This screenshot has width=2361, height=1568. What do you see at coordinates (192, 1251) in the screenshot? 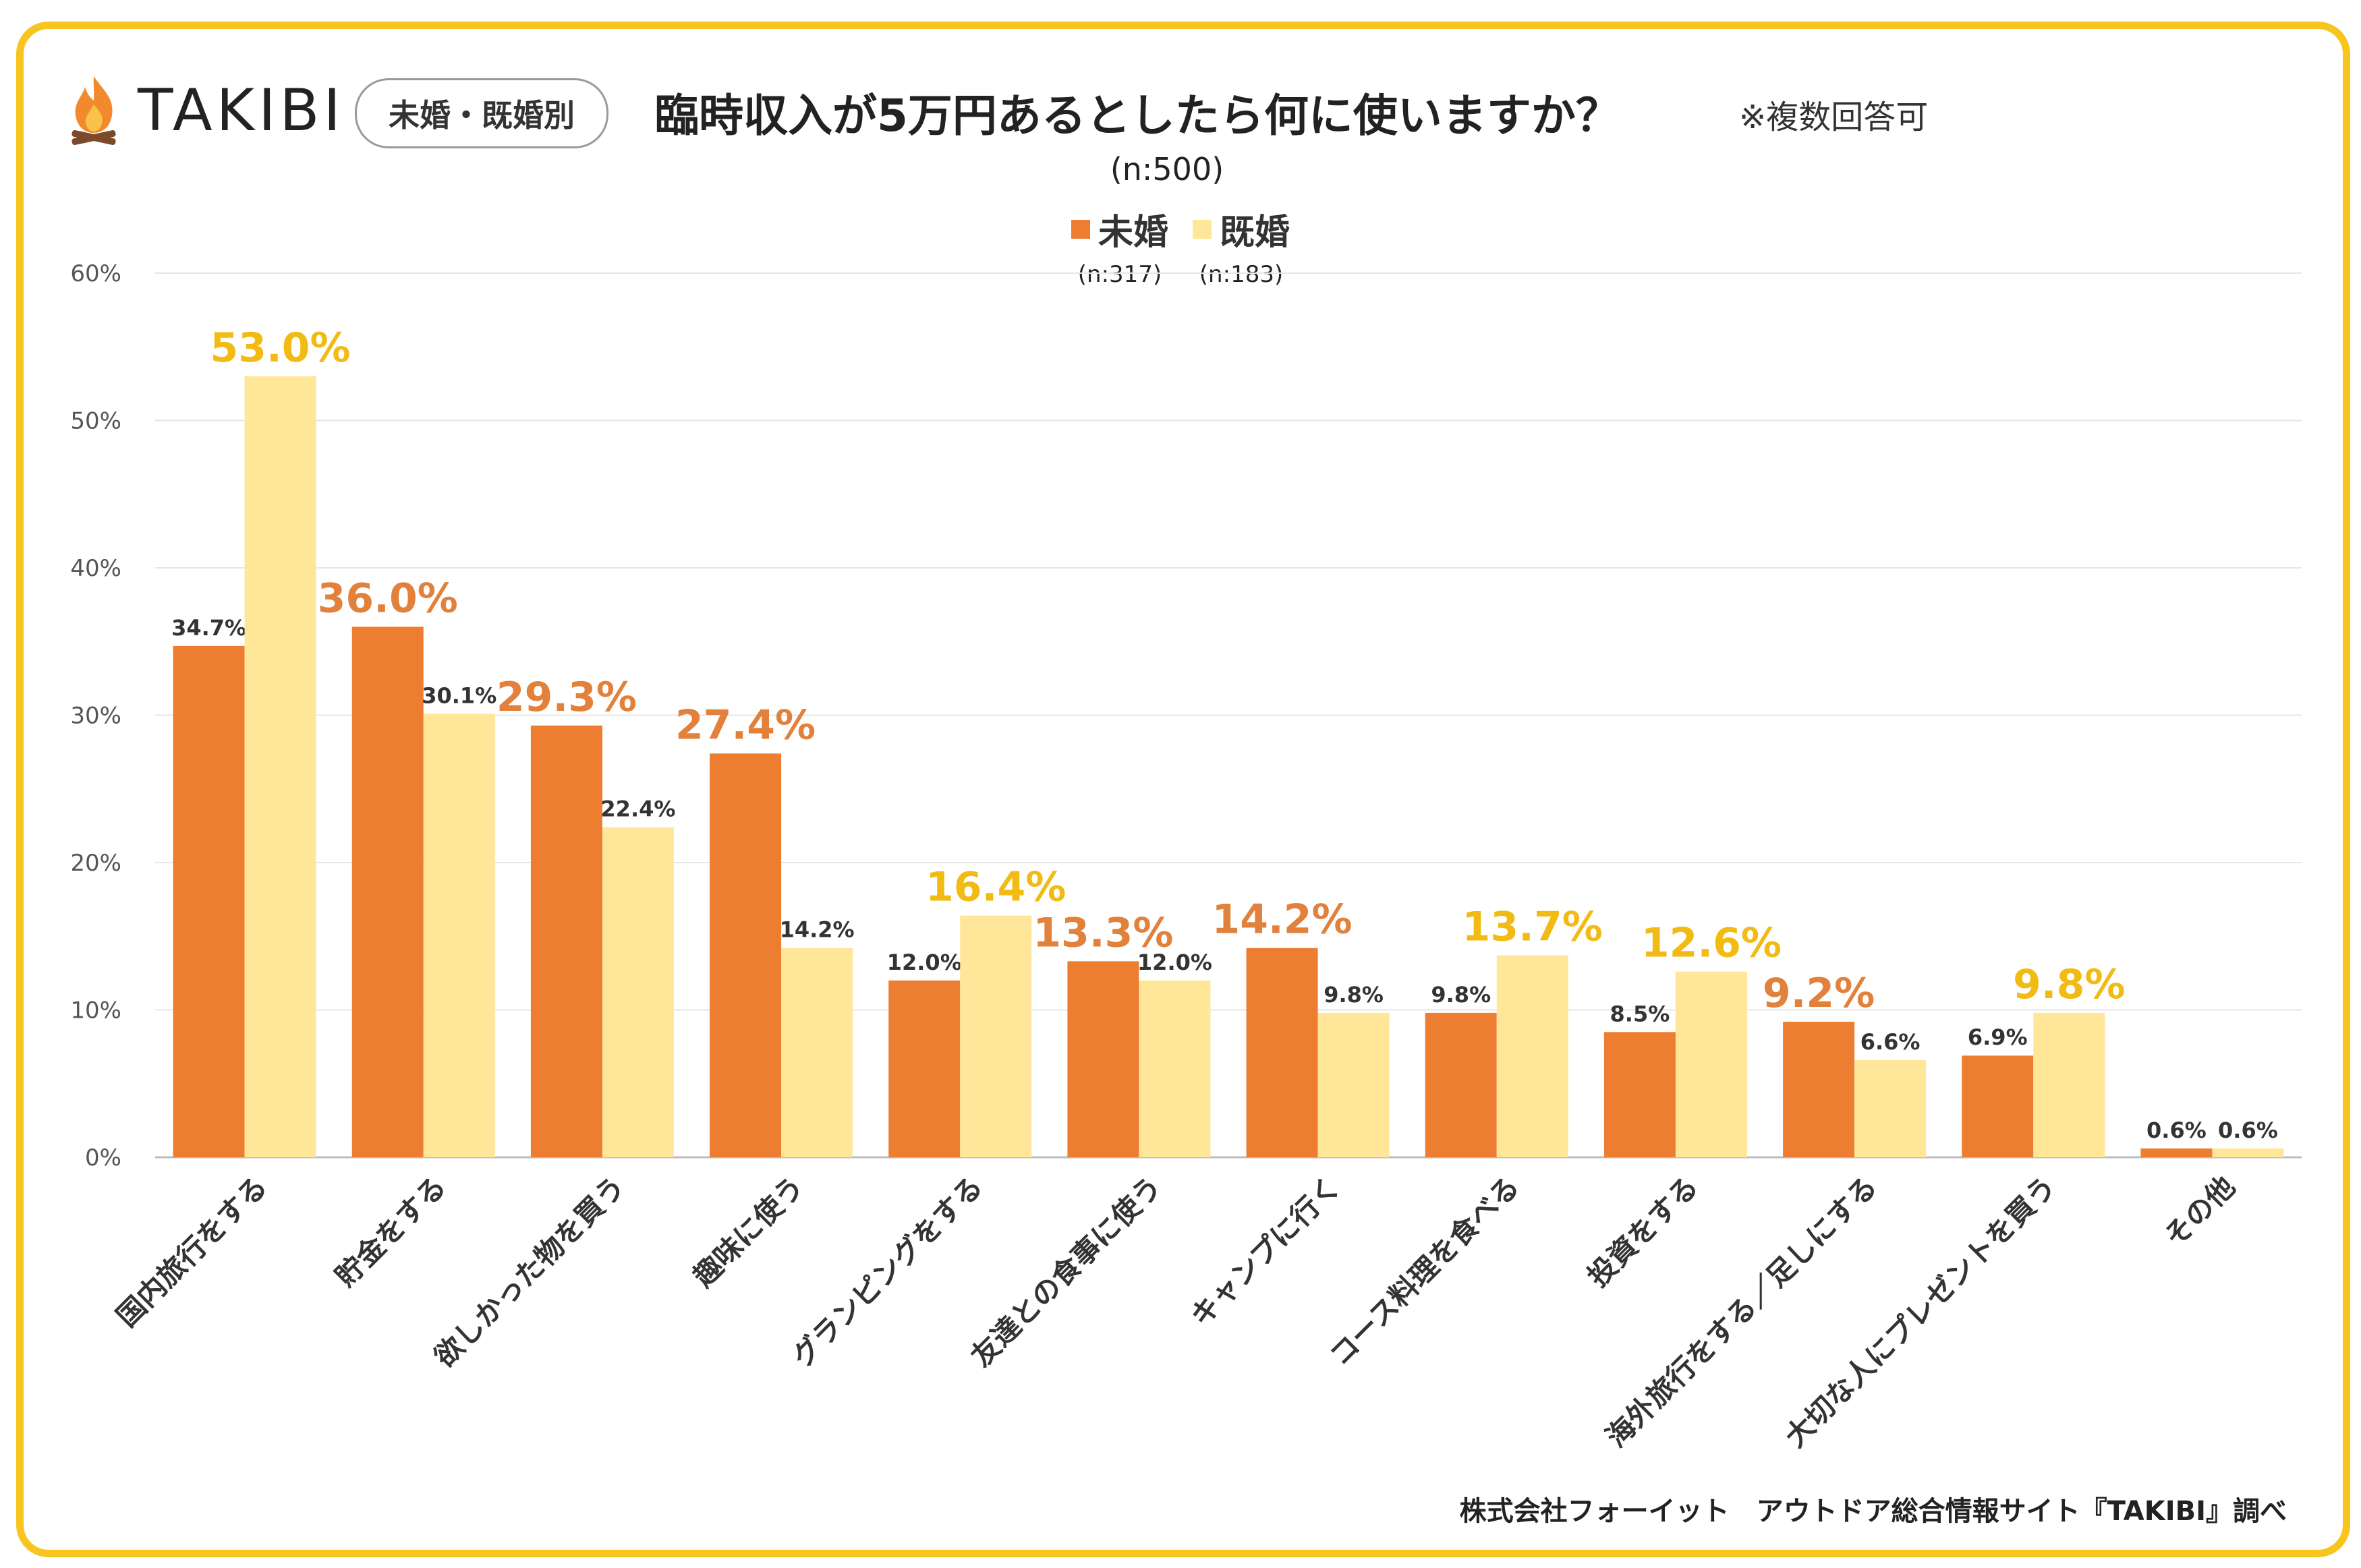
I see `category-label: 国内旅行をする` at bounding box center [192, 1251].